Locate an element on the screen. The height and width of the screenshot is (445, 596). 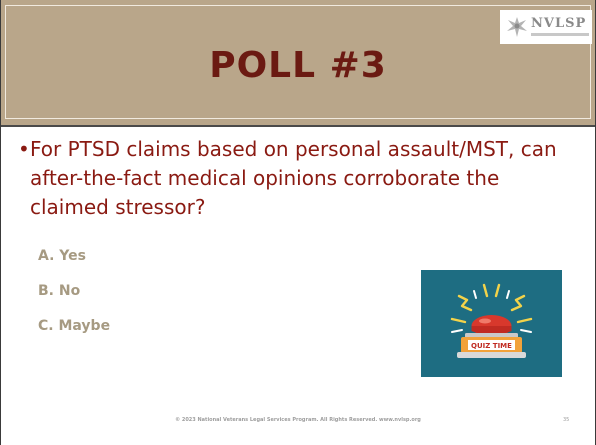
logo-tagline is located at coordinates (560, 34).